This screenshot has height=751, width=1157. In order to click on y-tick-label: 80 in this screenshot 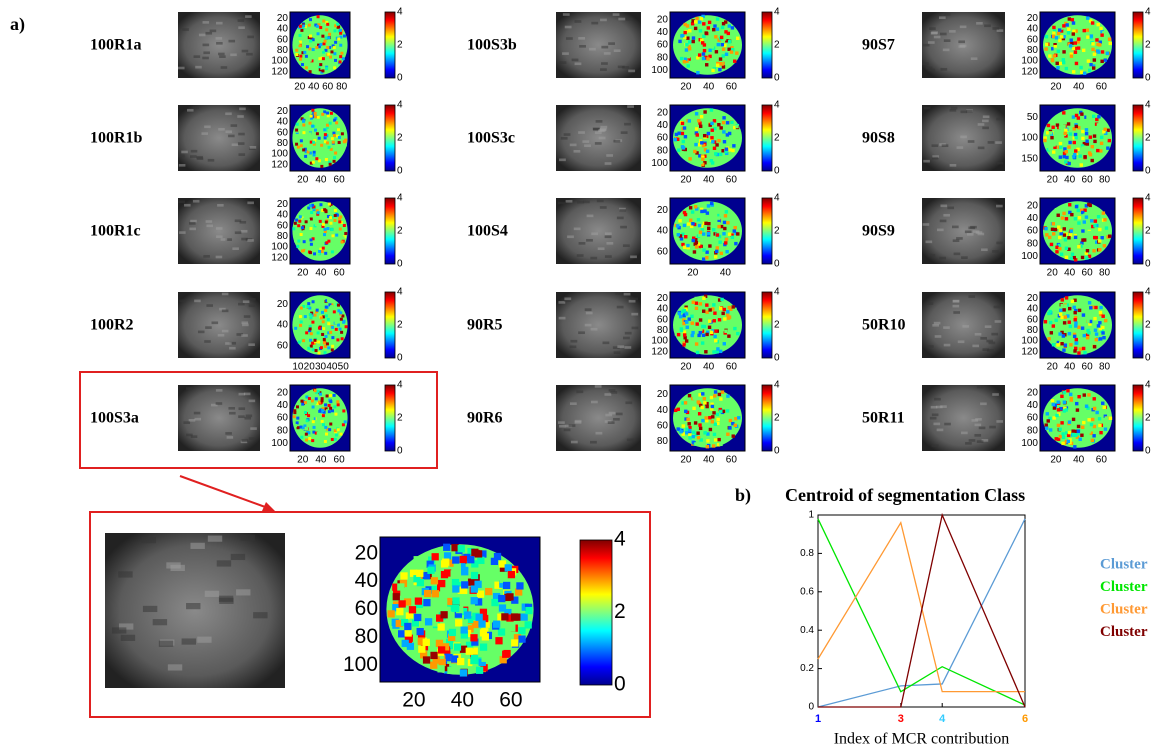, I will do `click(366, 636)`.